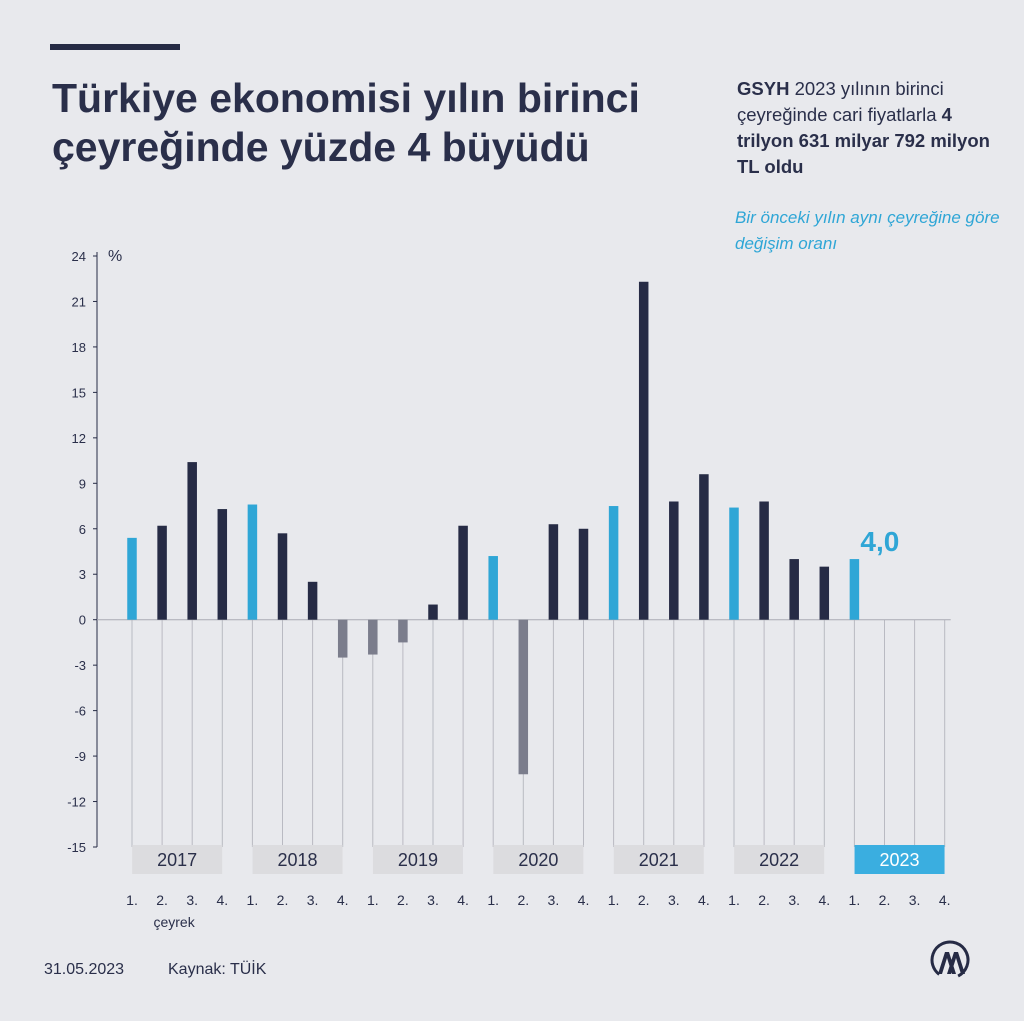  What do you see at coordinates (763, 88) in the screenshot?
I see `gdp-info-bold: GSYH` at bounding box center [763, 88].